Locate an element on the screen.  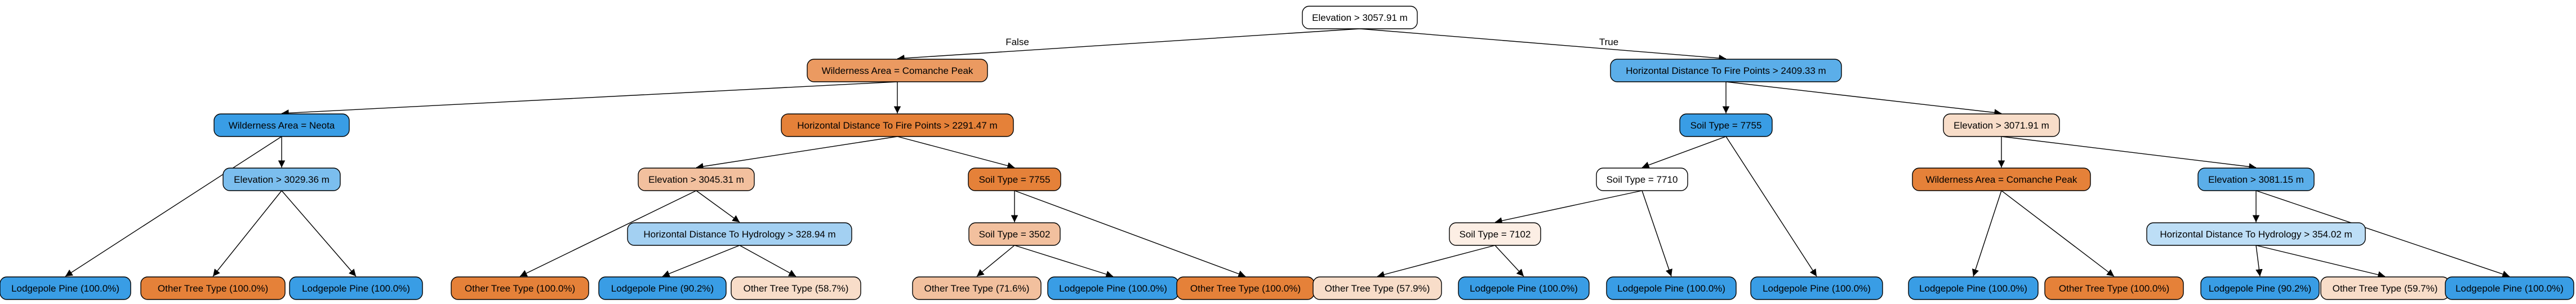
decision-node: Wilderness Area = Comanche Peak is located at coordinates (897, 70).